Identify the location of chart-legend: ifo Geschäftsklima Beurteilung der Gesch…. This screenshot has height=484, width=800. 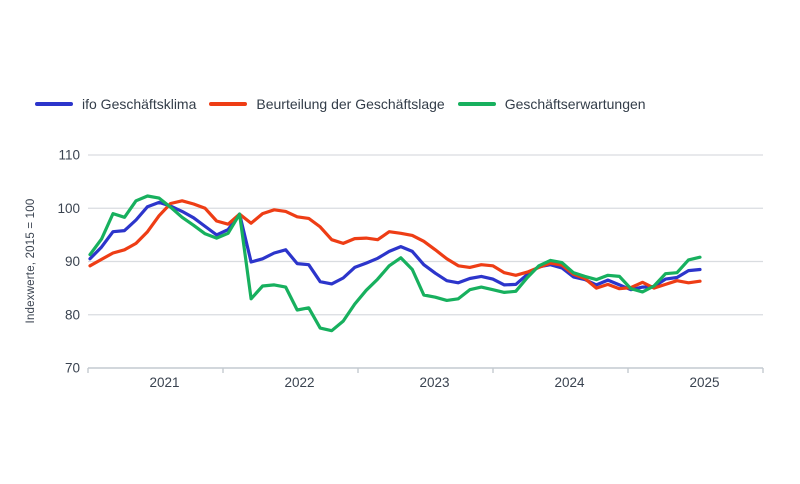
(340, 104).